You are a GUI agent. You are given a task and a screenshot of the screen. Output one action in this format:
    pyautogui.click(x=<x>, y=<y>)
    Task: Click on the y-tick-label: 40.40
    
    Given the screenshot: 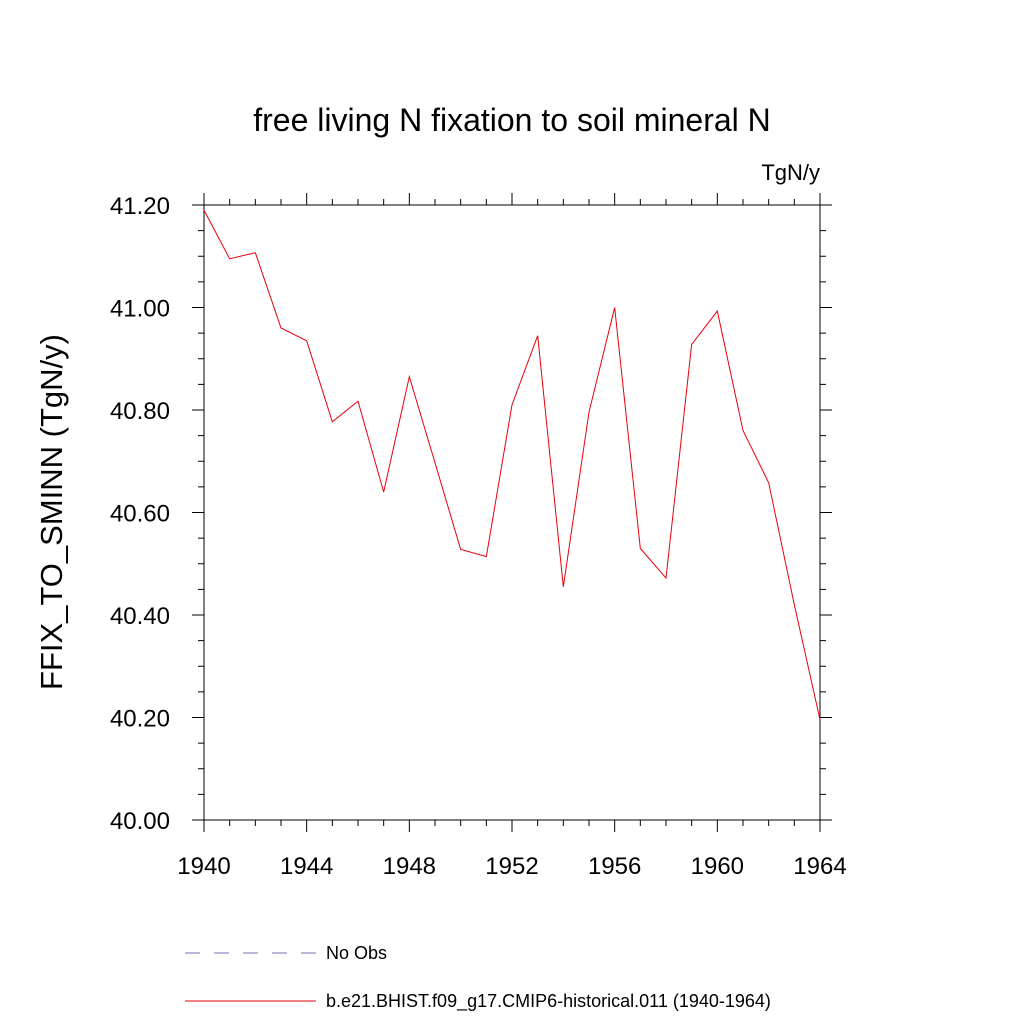 What is the action you would take?
    pyautogui.click(x=140, y=616)
    